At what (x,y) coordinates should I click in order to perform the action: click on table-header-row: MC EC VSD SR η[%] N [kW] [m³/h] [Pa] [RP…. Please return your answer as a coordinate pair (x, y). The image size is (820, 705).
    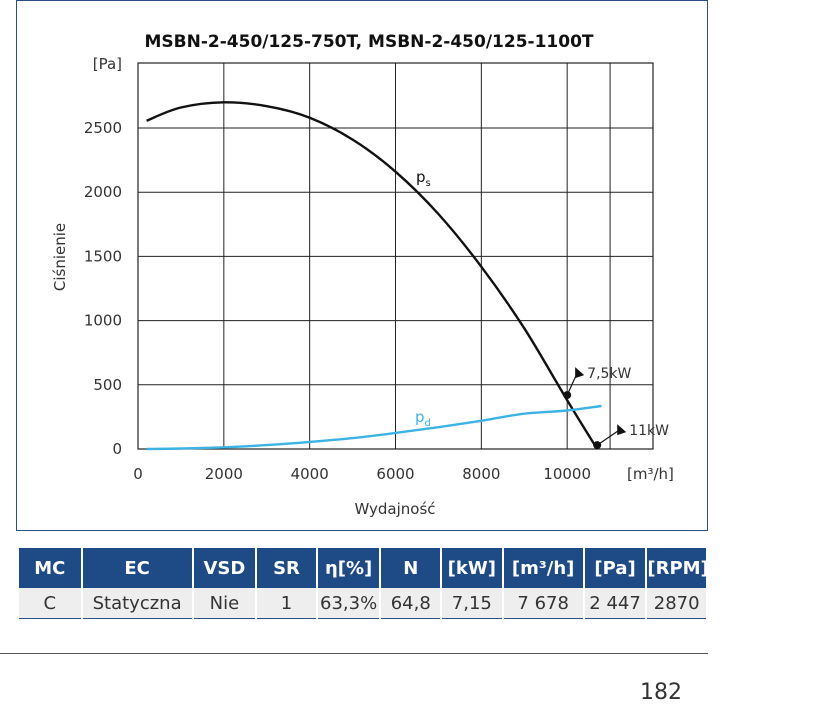
    Looking at the image, I should click on (364, 568).